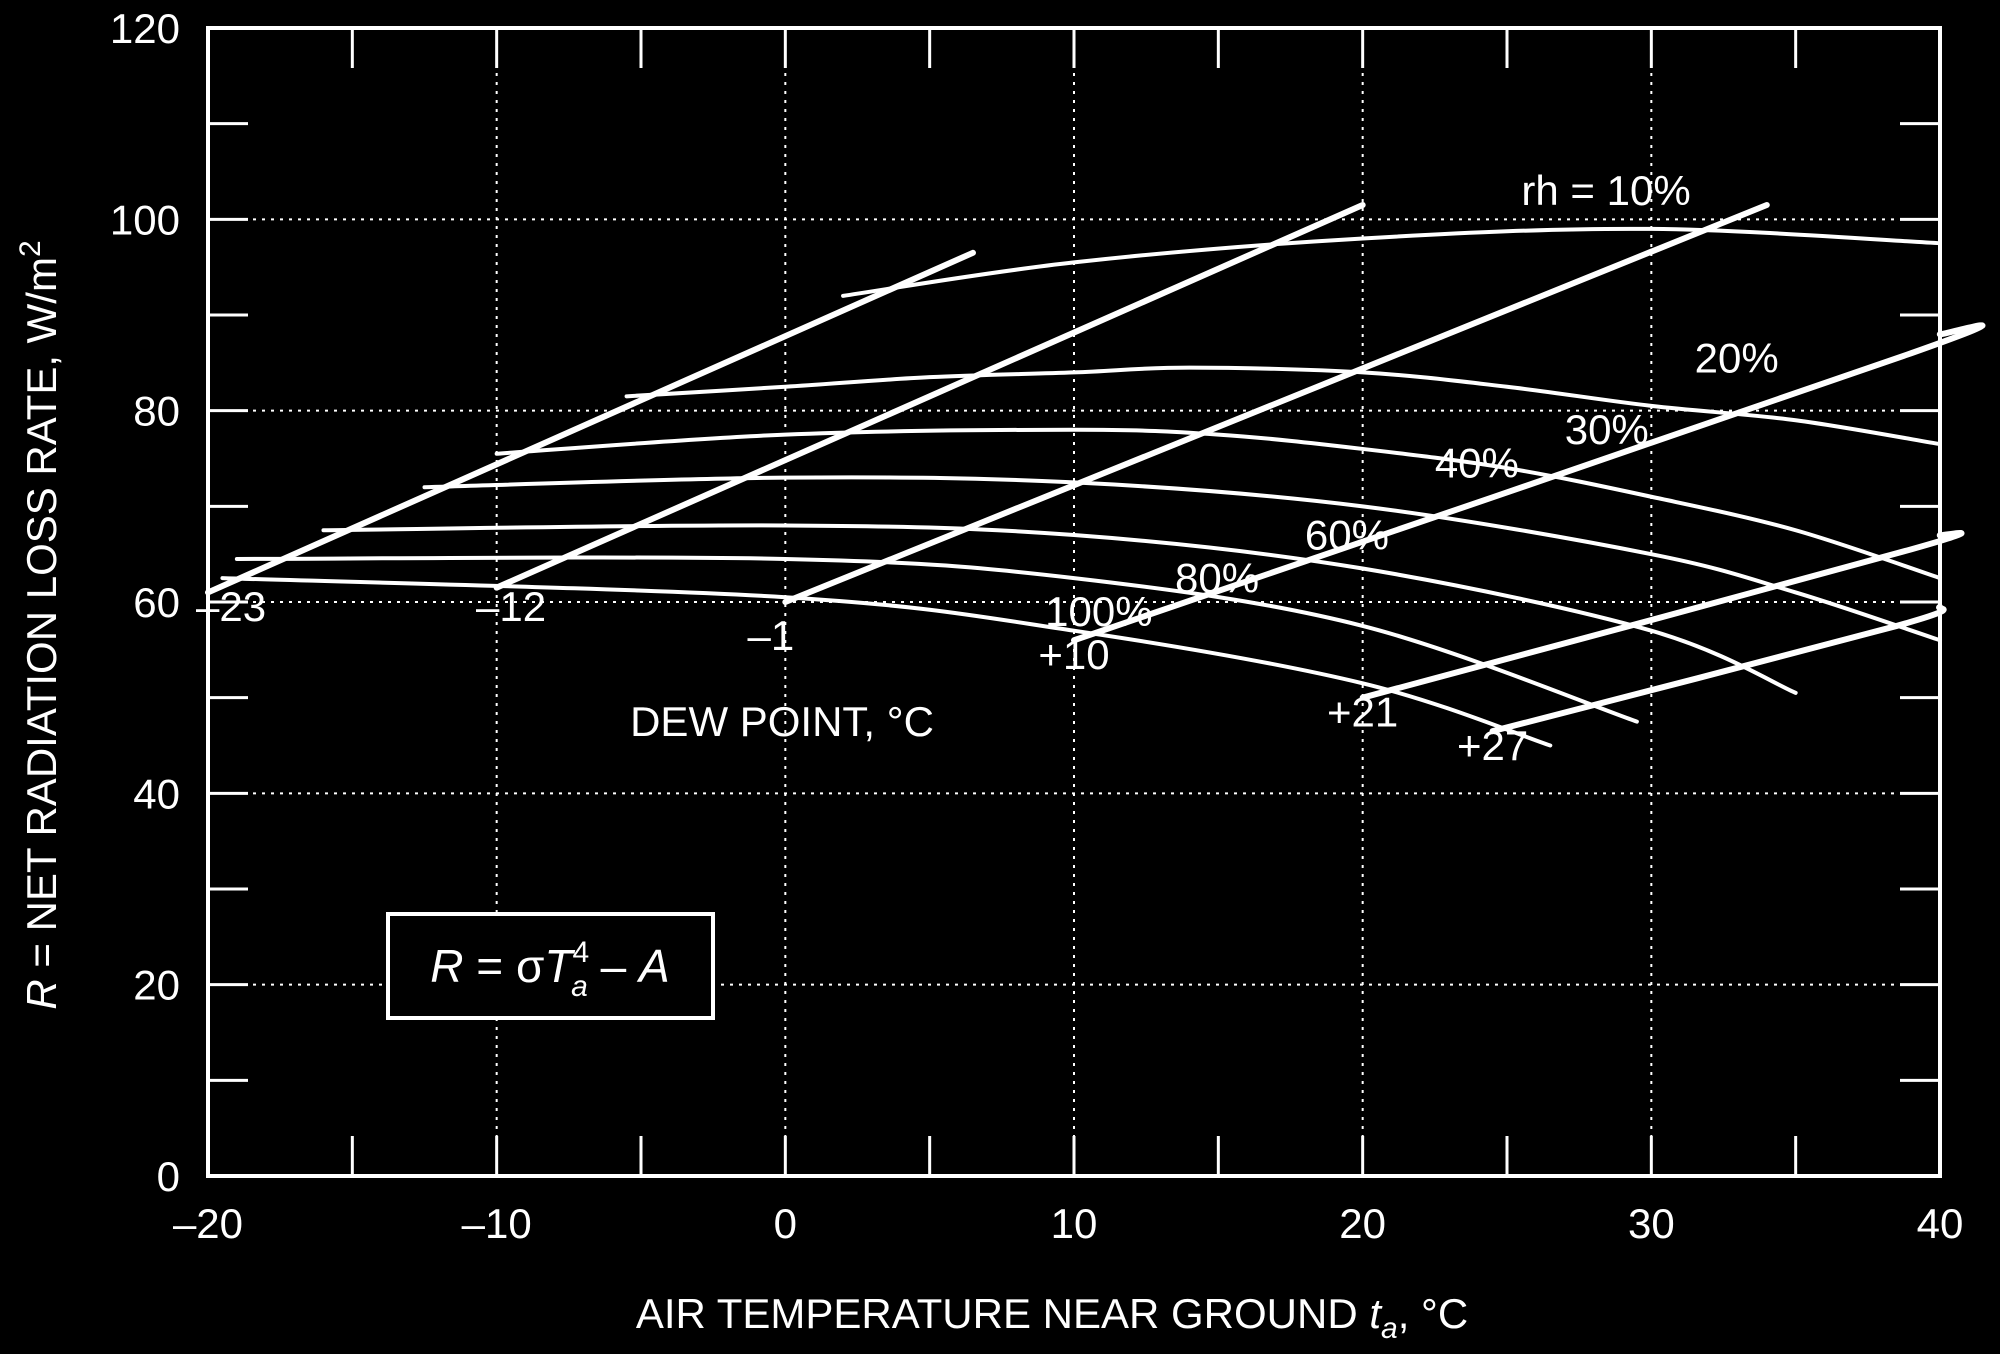 This screenshot has height=1354, width=2000. Describe the element at coordinates (1389, 1328) in the screenshot. I see `x-axis-title-sub: a` at that location.